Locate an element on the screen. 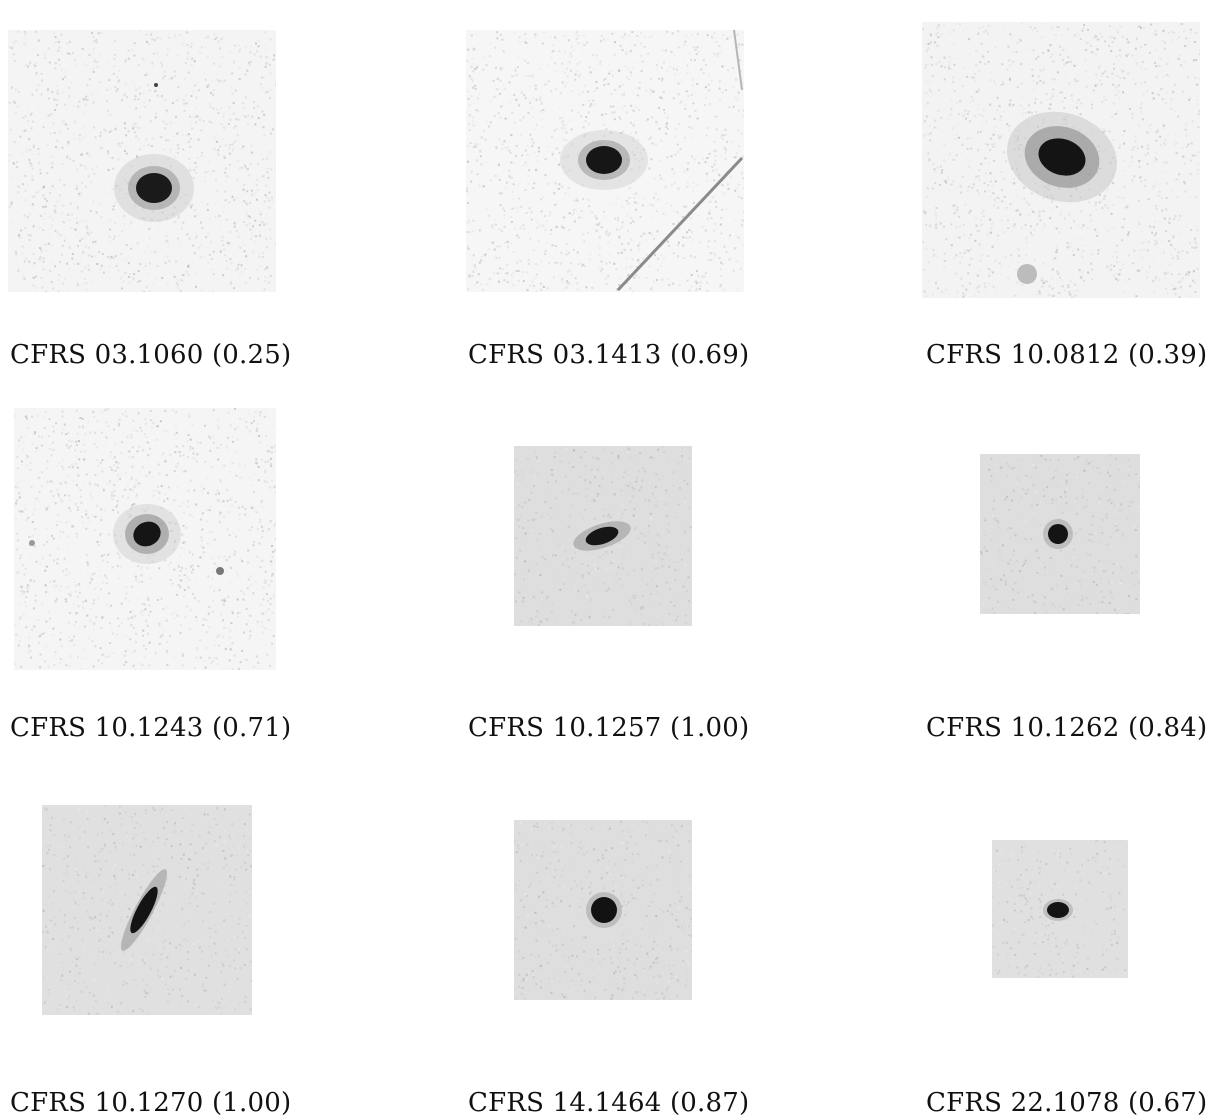  panel-caption: CFRS 10.1243 (0.71) is located at coordinates (151, 728).